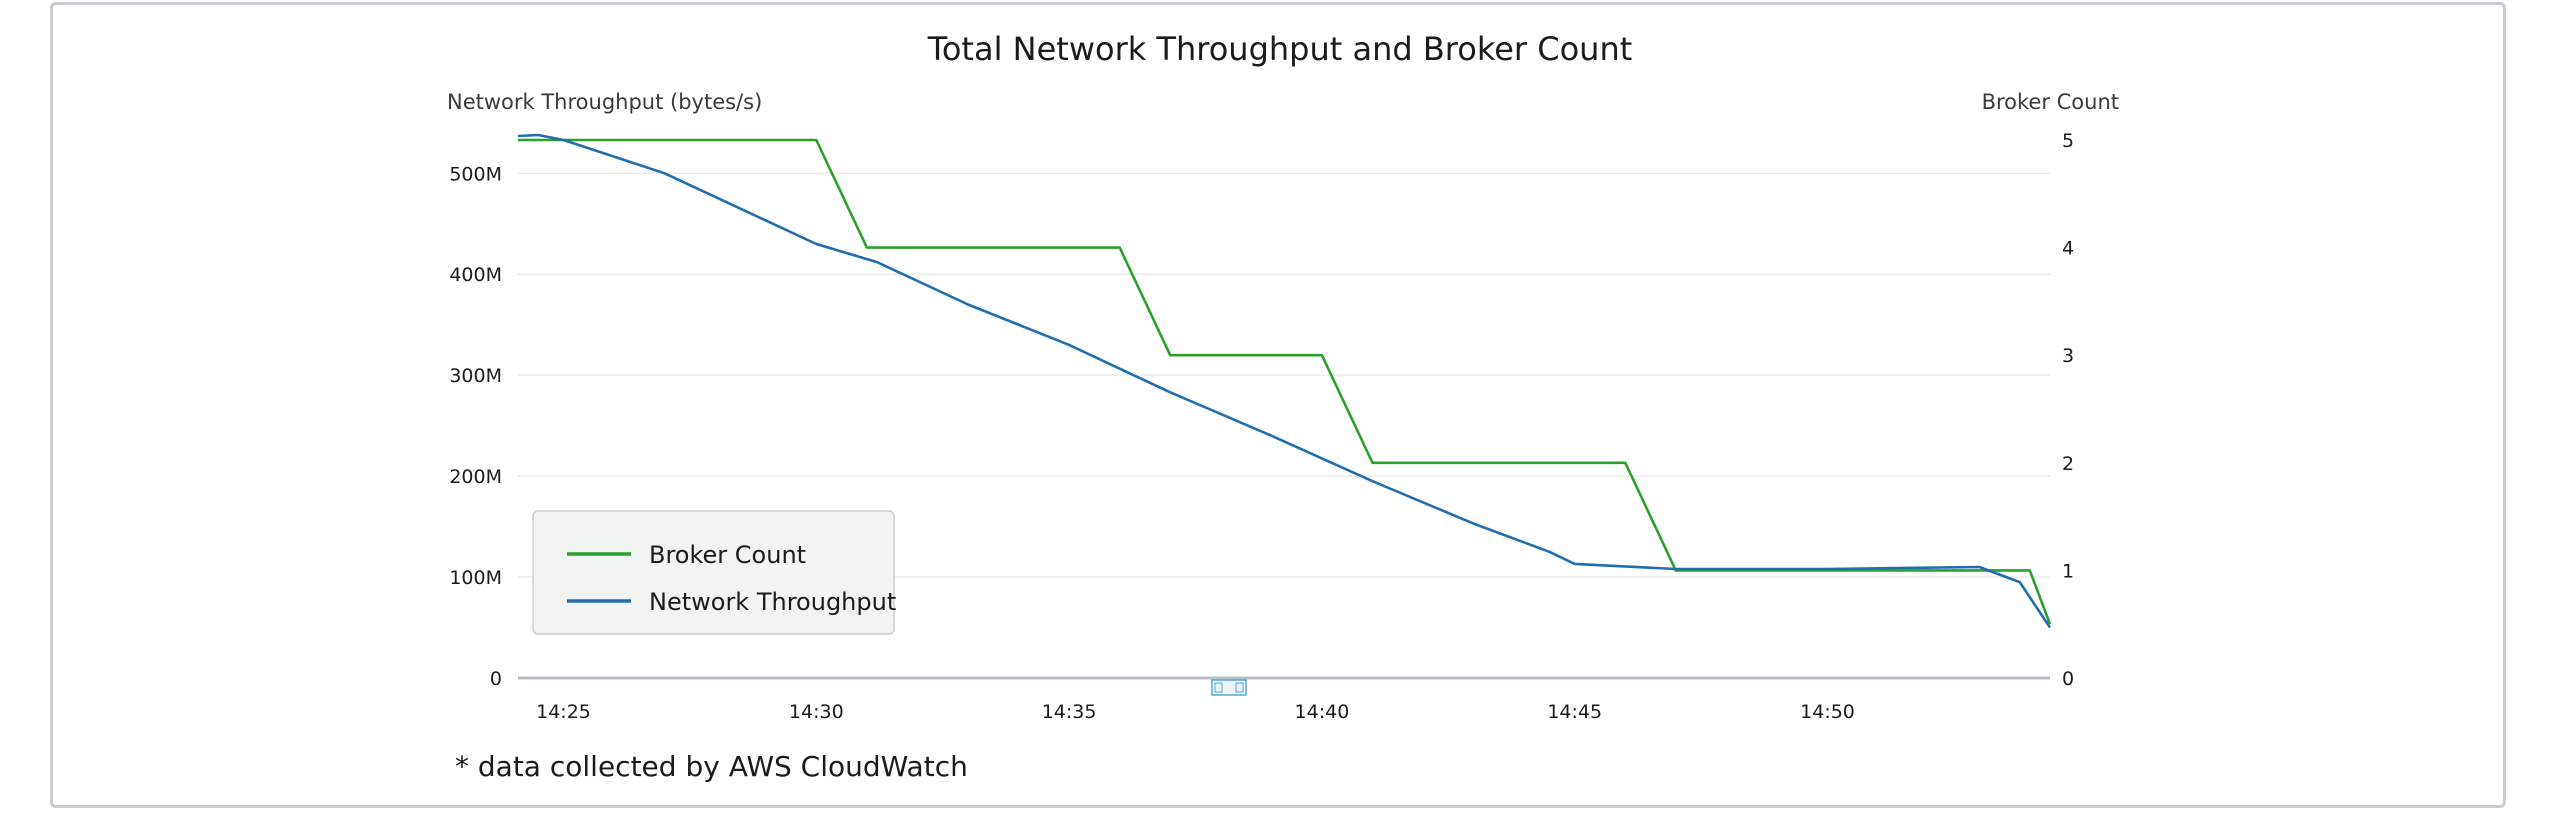 The width and height of the screenshot is (2560, 840). Describe the element at coordinates (475, 174) in the screenshot. I see `left-tick-label: 500M` at that location.